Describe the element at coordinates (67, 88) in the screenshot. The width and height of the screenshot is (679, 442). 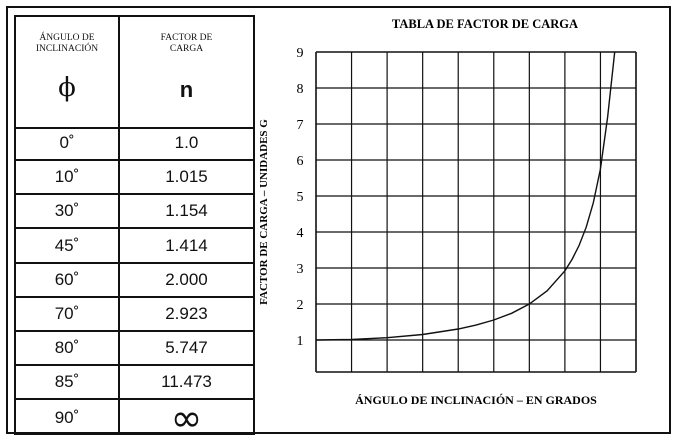
I see `phi-symbol: ϕ` at that location.